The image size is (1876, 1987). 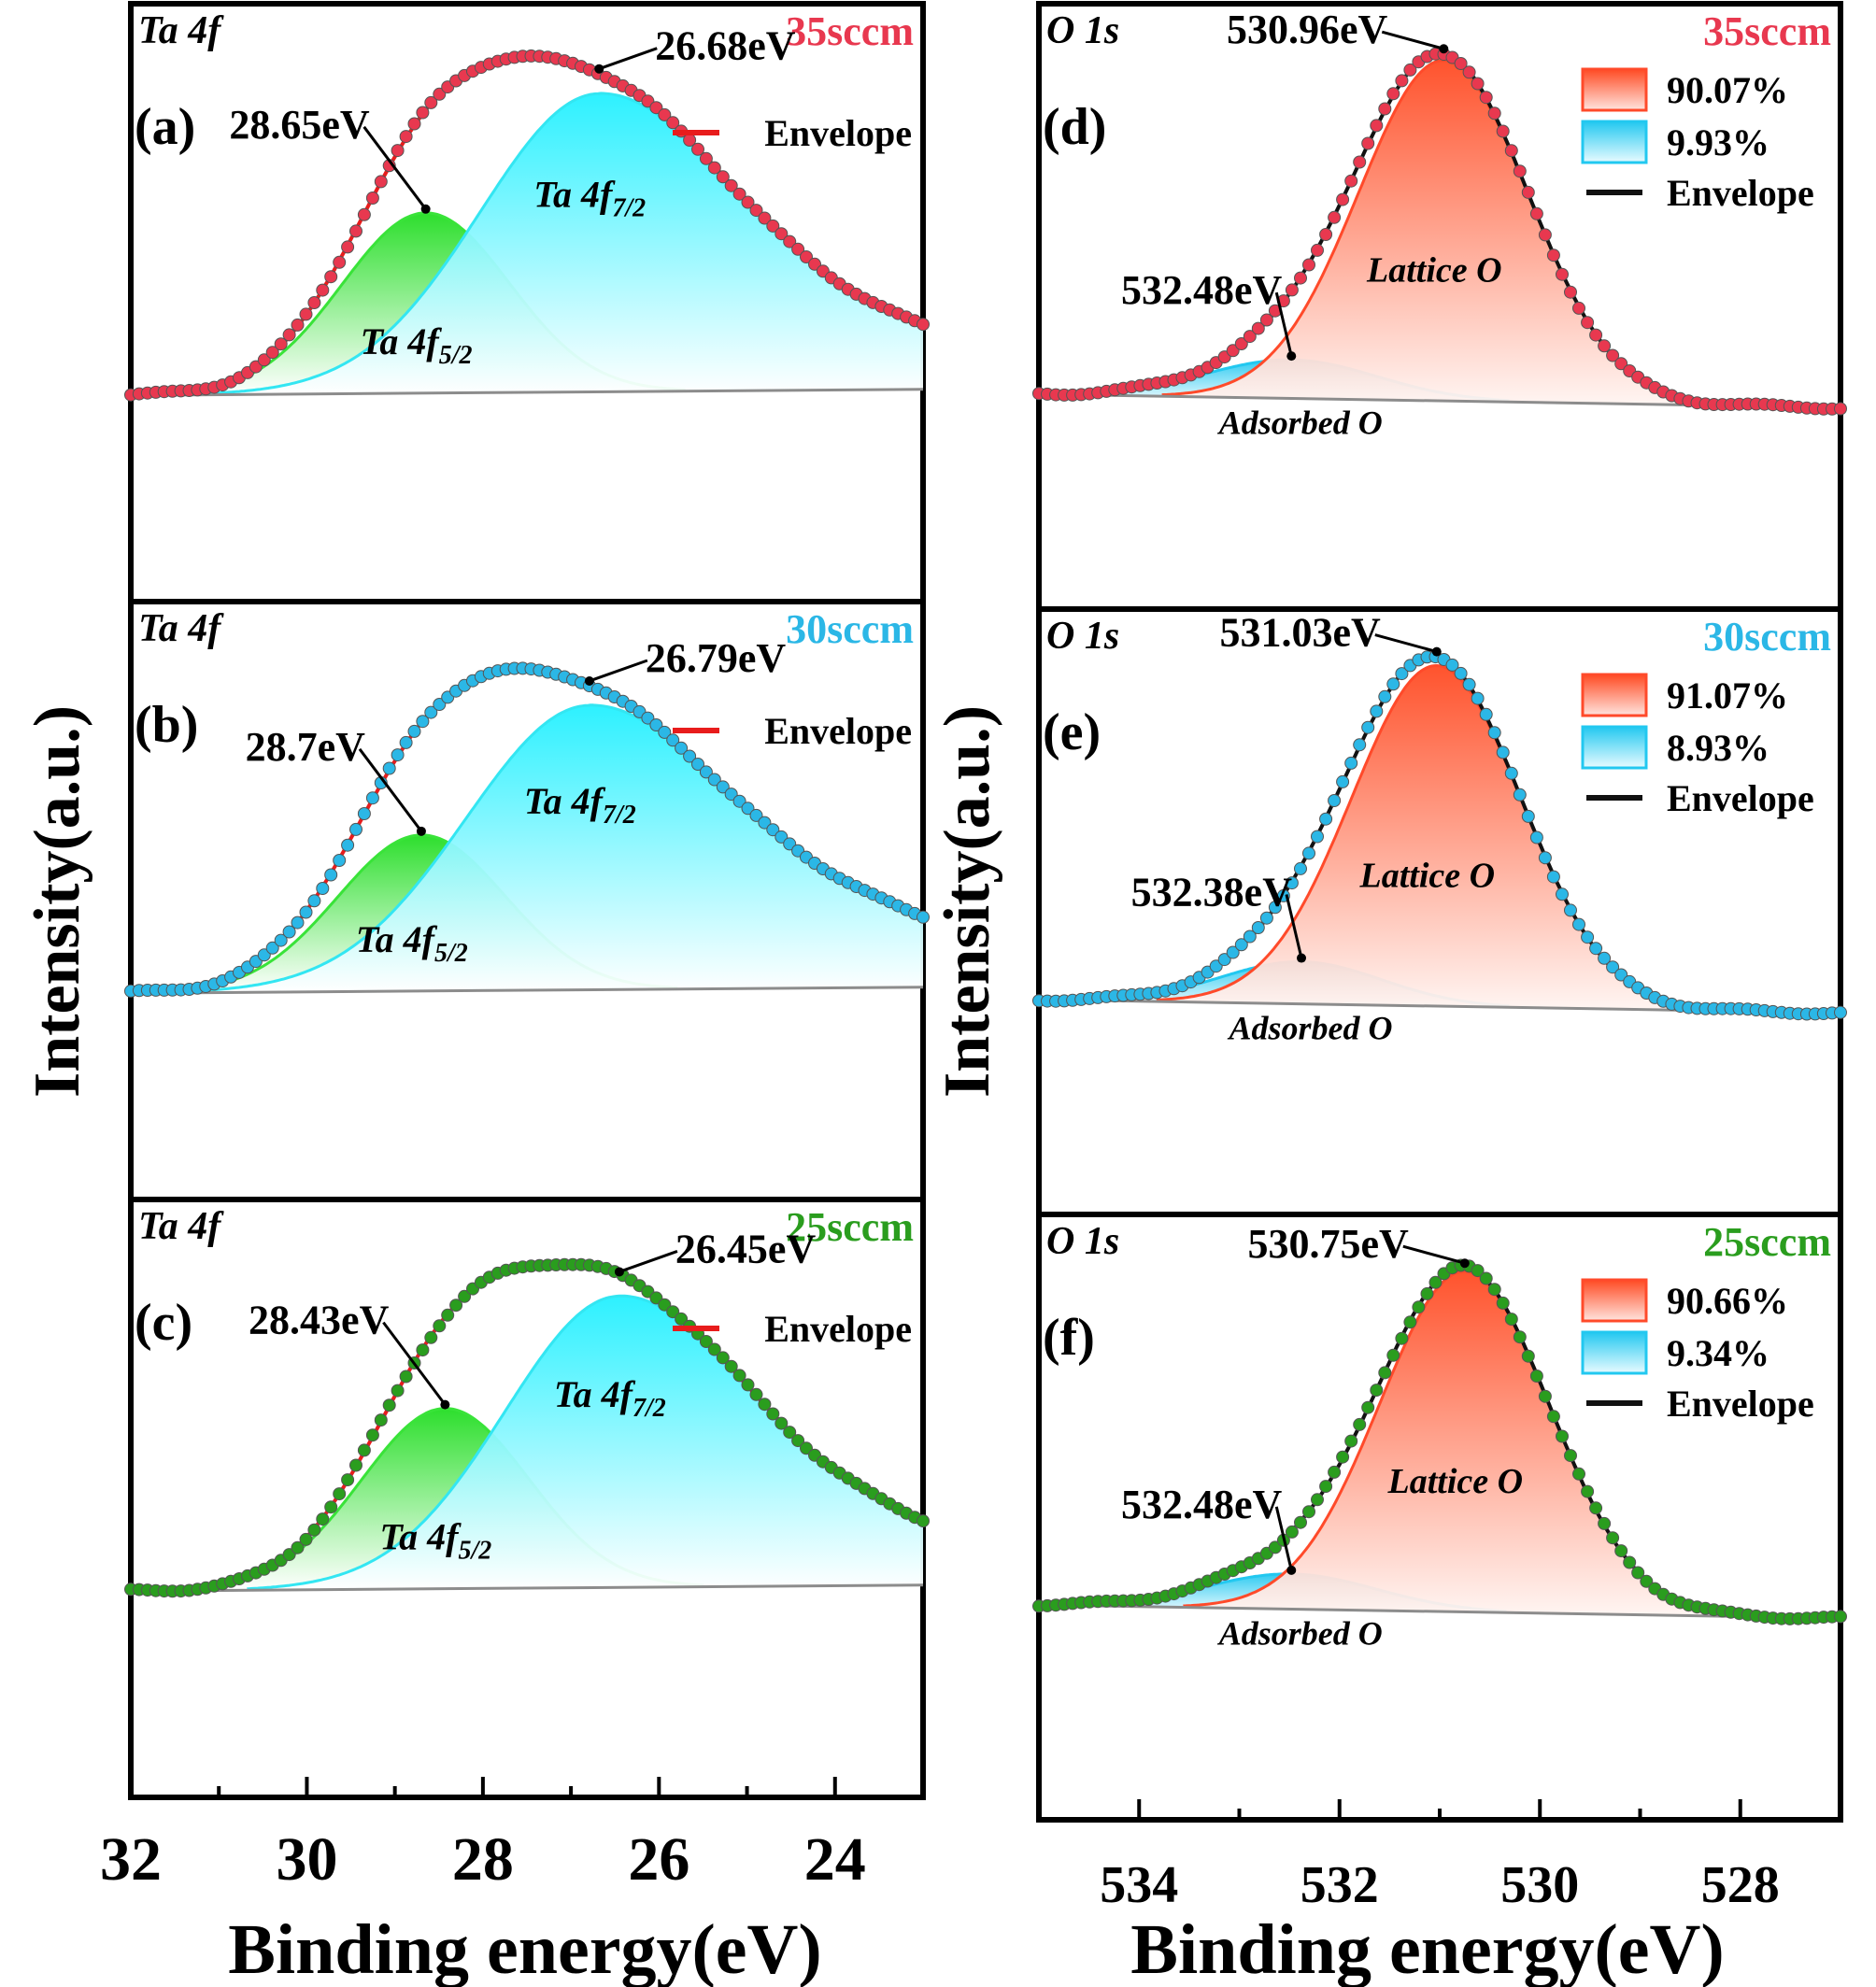 I want to click on background-line, so click(x=527, y=991).